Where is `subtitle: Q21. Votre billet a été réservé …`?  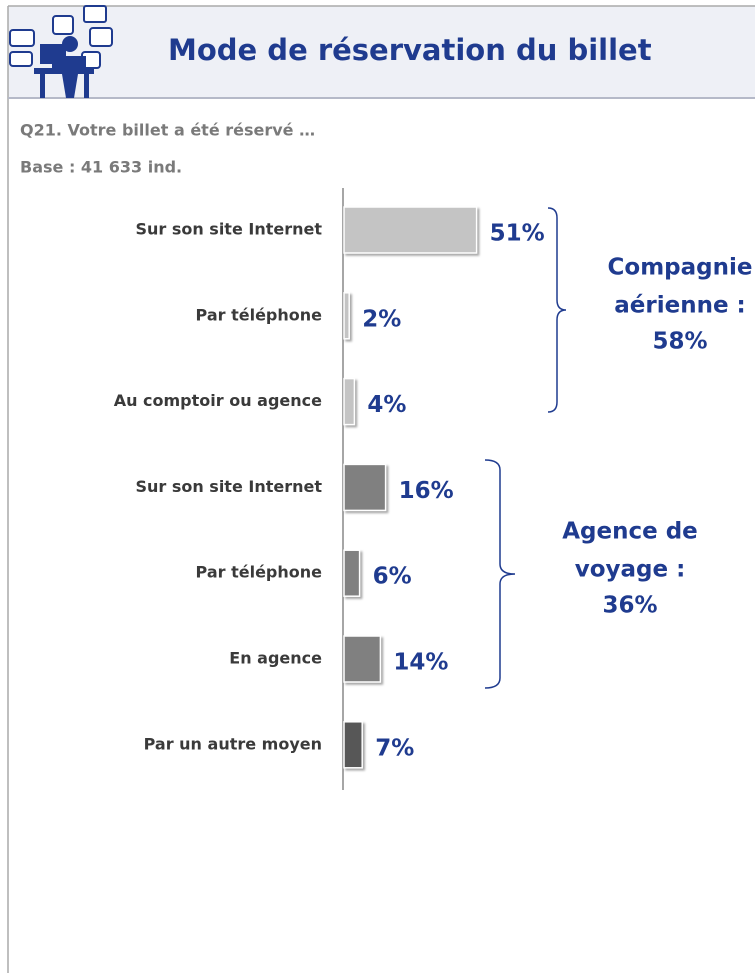 subtitle: Q21. Votre billet a été réservé … is located at coordinates (167, 130).